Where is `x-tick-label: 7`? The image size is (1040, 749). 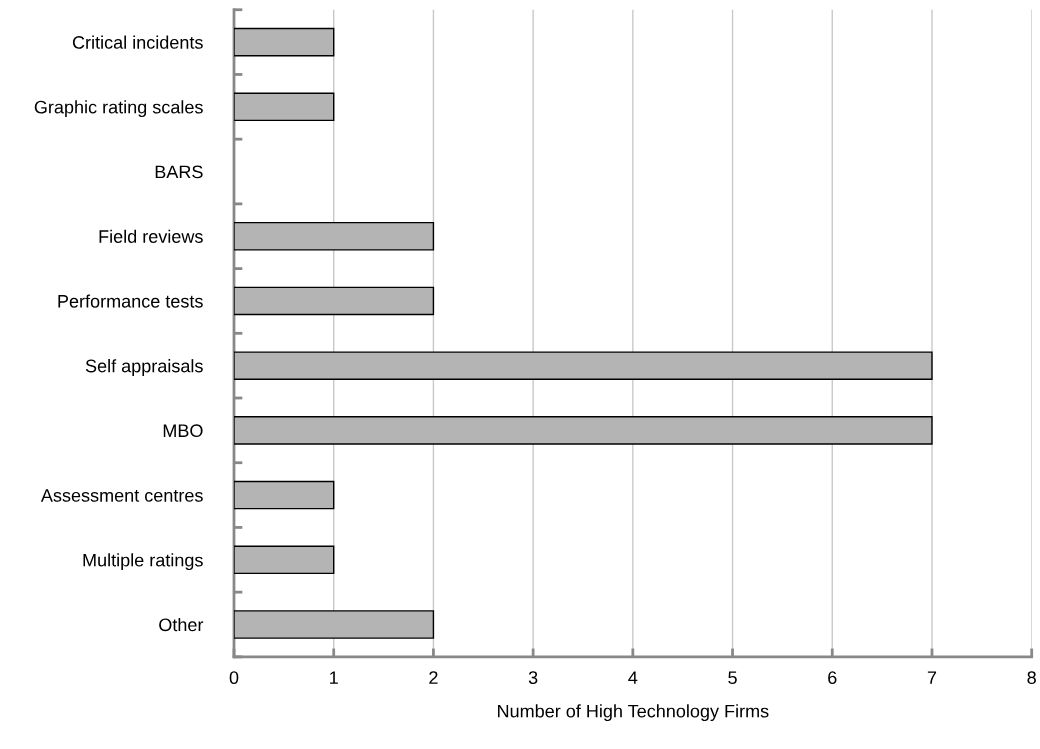 x-tick-label: 7 is located at coordinates (932, 677).